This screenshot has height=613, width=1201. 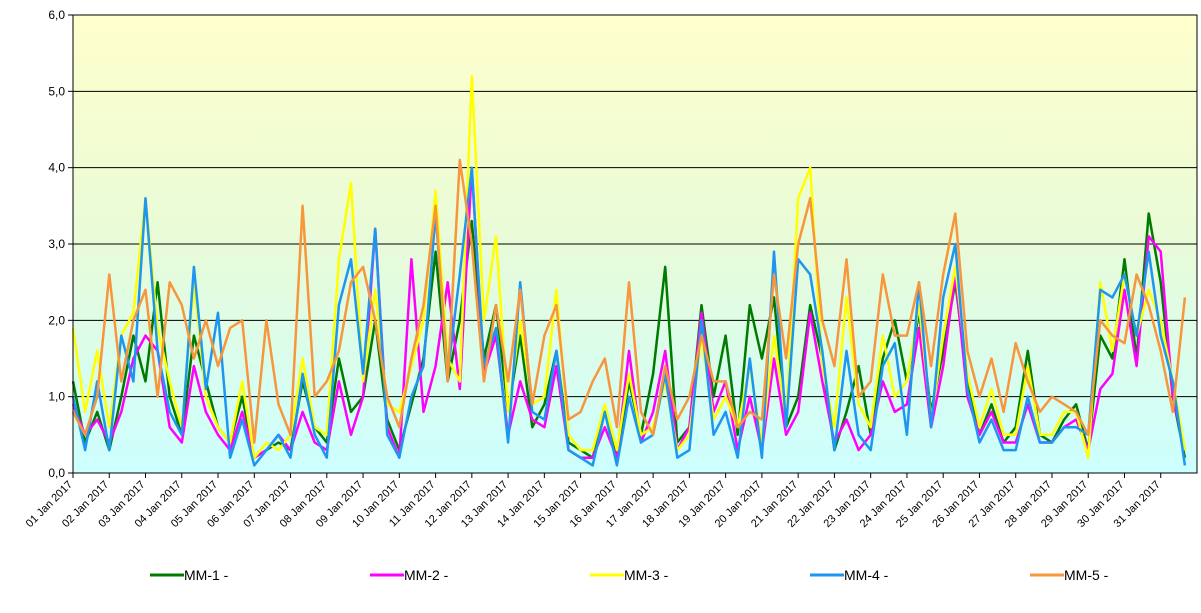 What do you see at coordinates (56, 168) in the screenshot?
I see `y-tick-label: 4,0` at bounding box center [56, 168].